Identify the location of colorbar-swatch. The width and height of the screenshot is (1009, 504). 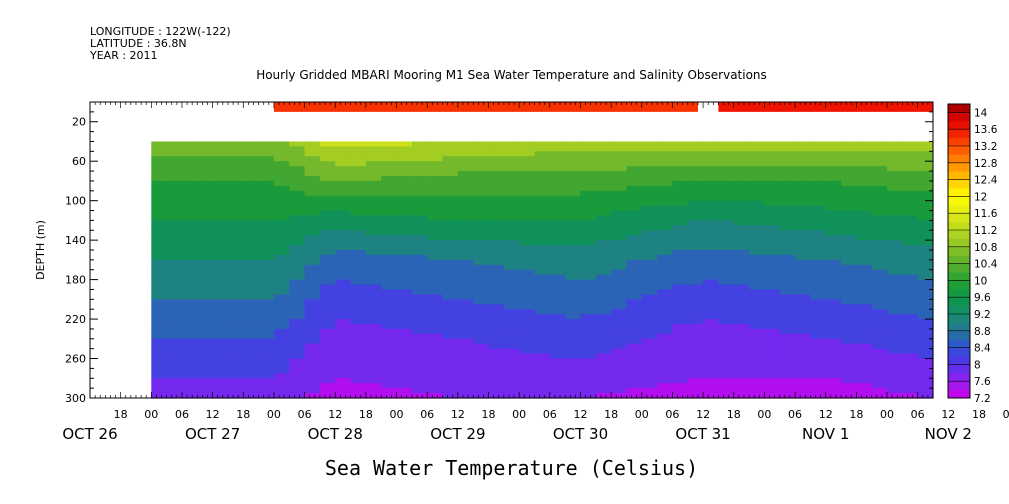
(959, 268).